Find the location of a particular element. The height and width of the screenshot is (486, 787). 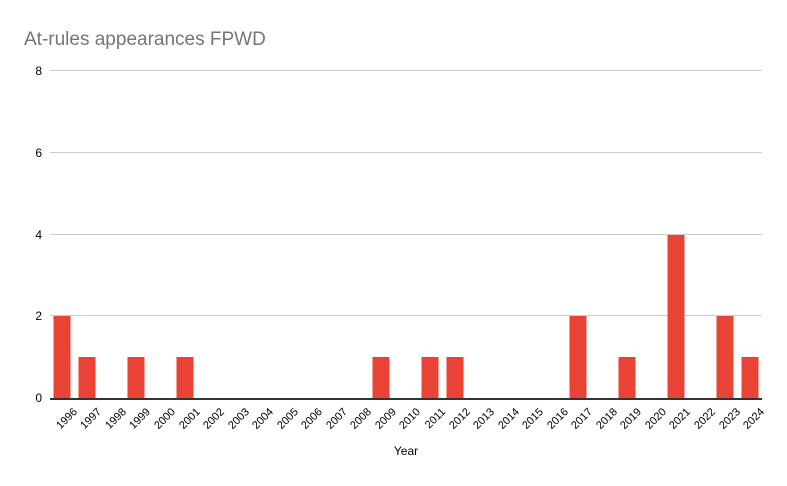

x-tick-label-2017: 2017 is located at coordinates (582, 419).